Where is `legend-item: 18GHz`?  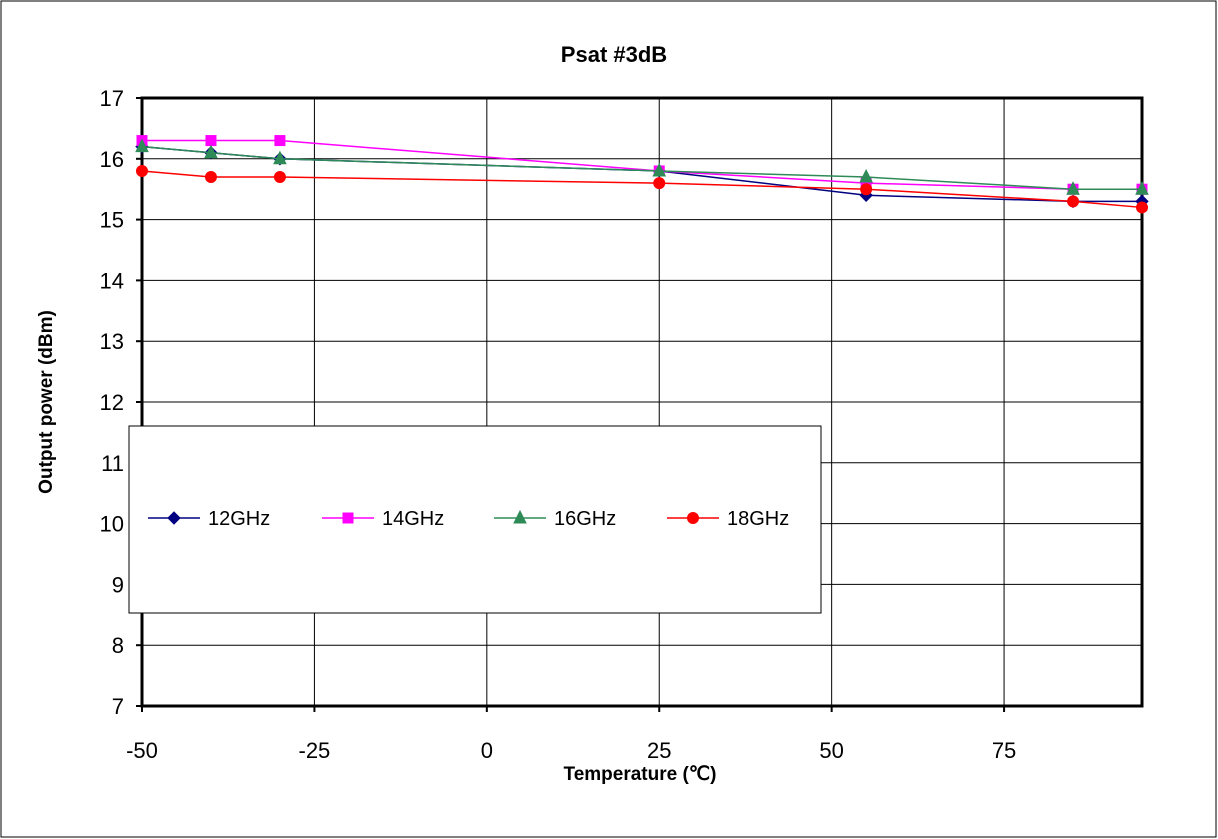
legend-item: 18GHz is located at coordinates (728, 519).